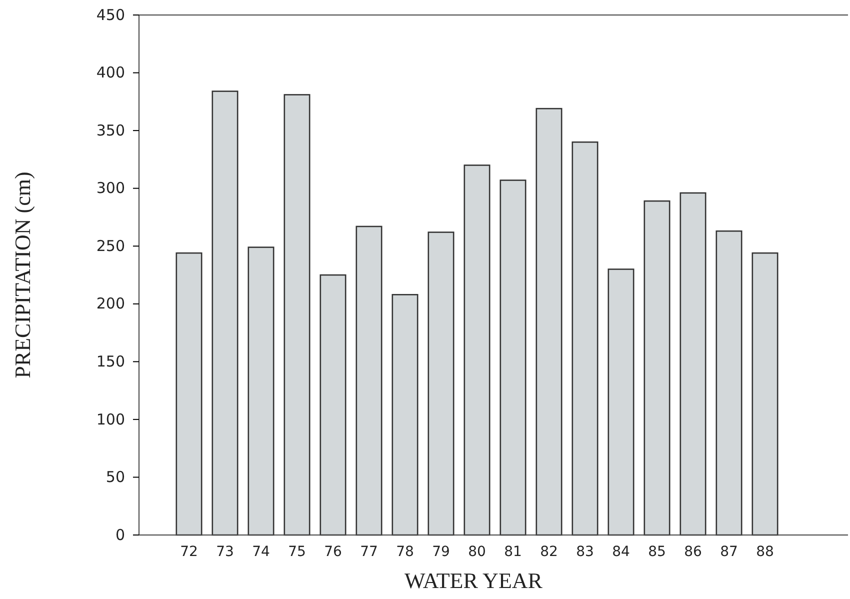 This screenshot has height=599, width=850. I want to click on x-tick-label: 79, so click(441, 552).